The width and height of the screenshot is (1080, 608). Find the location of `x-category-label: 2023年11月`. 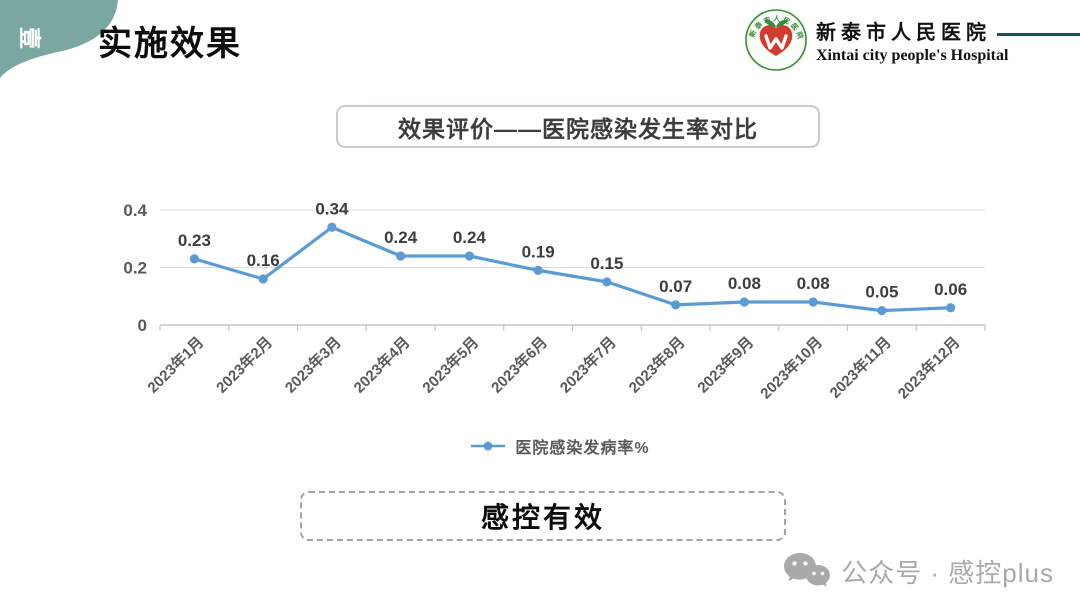

x-category-label: 2023年11月 is located at coordinates (860, 367).